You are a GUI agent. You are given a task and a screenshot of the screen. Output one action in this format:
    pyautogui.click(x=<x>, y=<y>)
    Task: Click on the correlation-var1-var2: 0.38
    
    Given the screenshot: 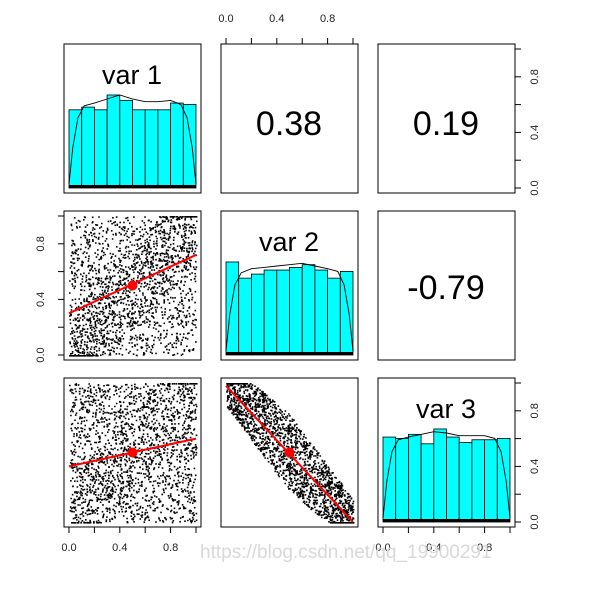 What is the action you would take?
    pyautogui.click(x=289, y=124)
    